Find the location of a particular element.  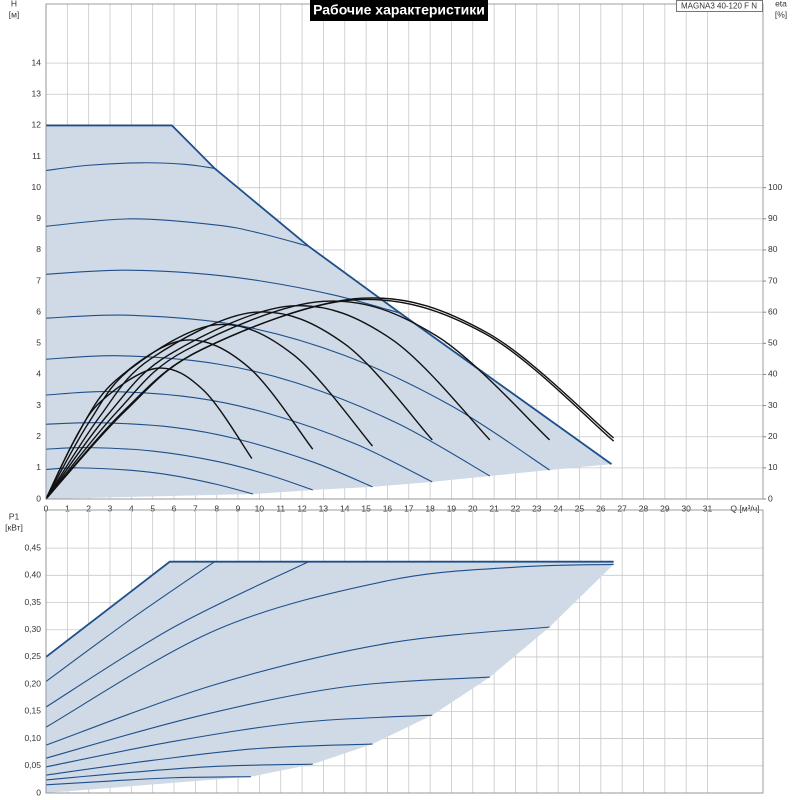

y-tick-label: 0,10 is located at coordinates (32, 738).